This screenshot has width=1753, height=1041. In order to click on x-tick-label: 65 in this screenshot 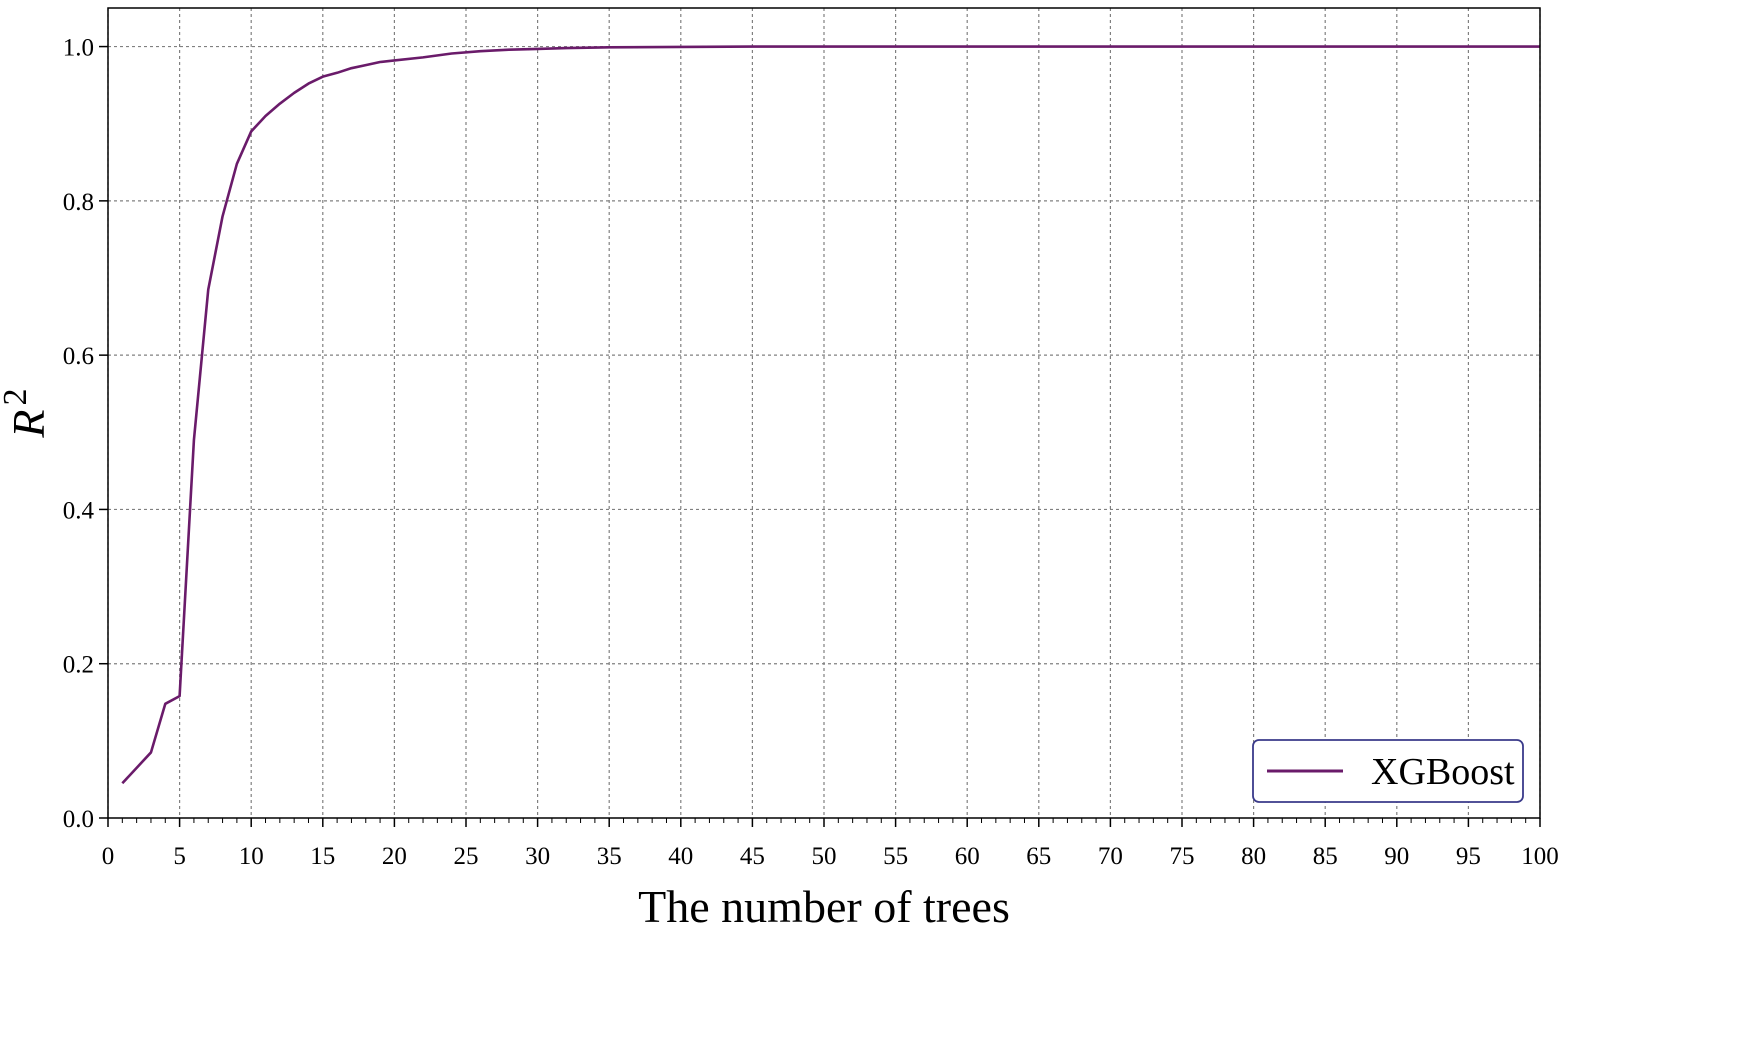, I will do `click(1038, 856)`.